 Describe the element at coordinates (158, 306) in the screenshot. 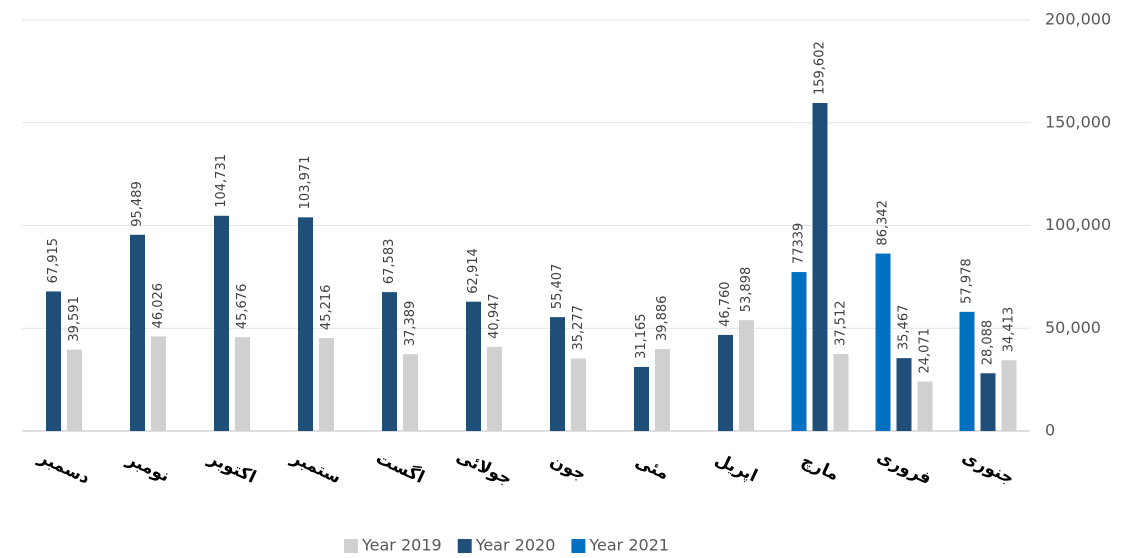

I see `value-label: 46,026` at that location.